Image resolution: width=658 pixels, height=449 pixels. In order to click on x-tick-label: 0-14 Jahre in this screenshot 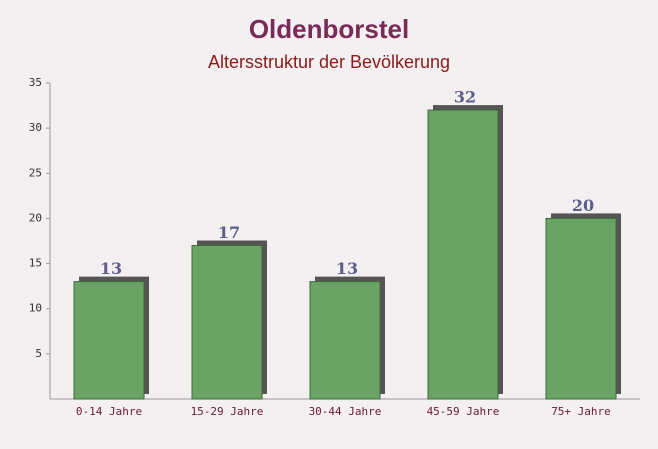, I will do `click(109, 411)`.